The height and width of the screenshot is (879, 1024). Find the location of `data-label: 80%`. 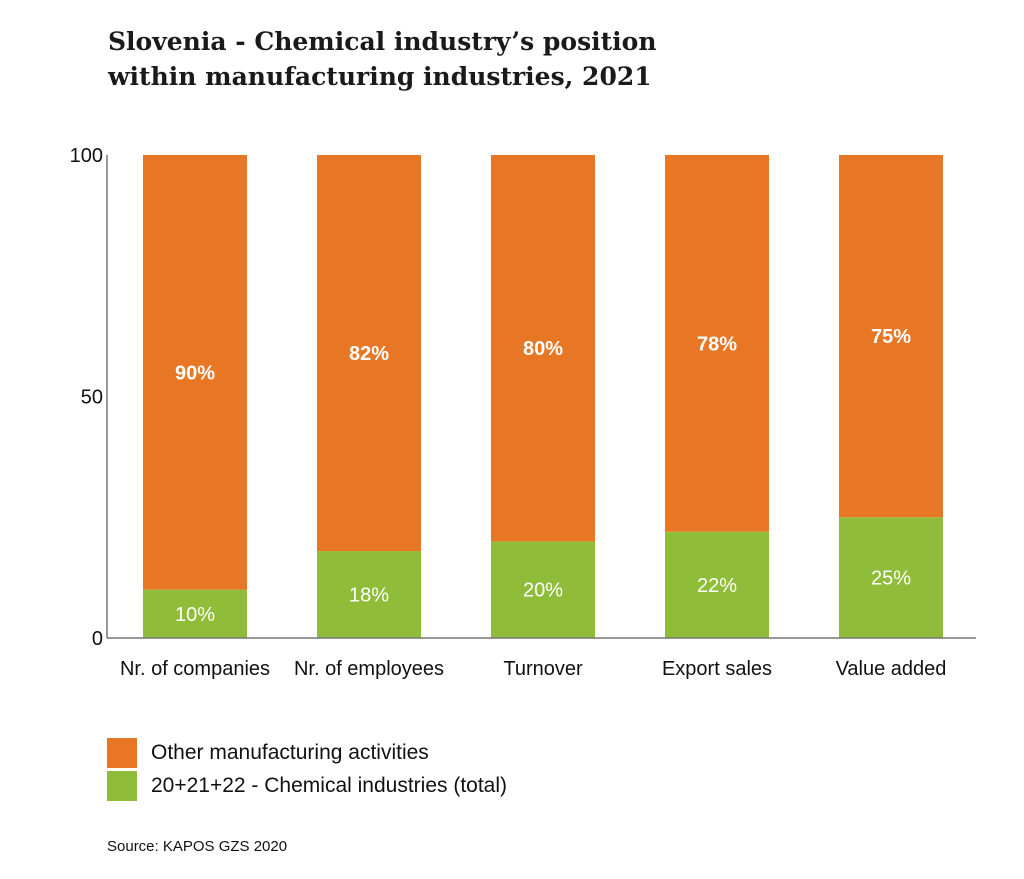

data-label: 80% is located at coordinates (543, 349).